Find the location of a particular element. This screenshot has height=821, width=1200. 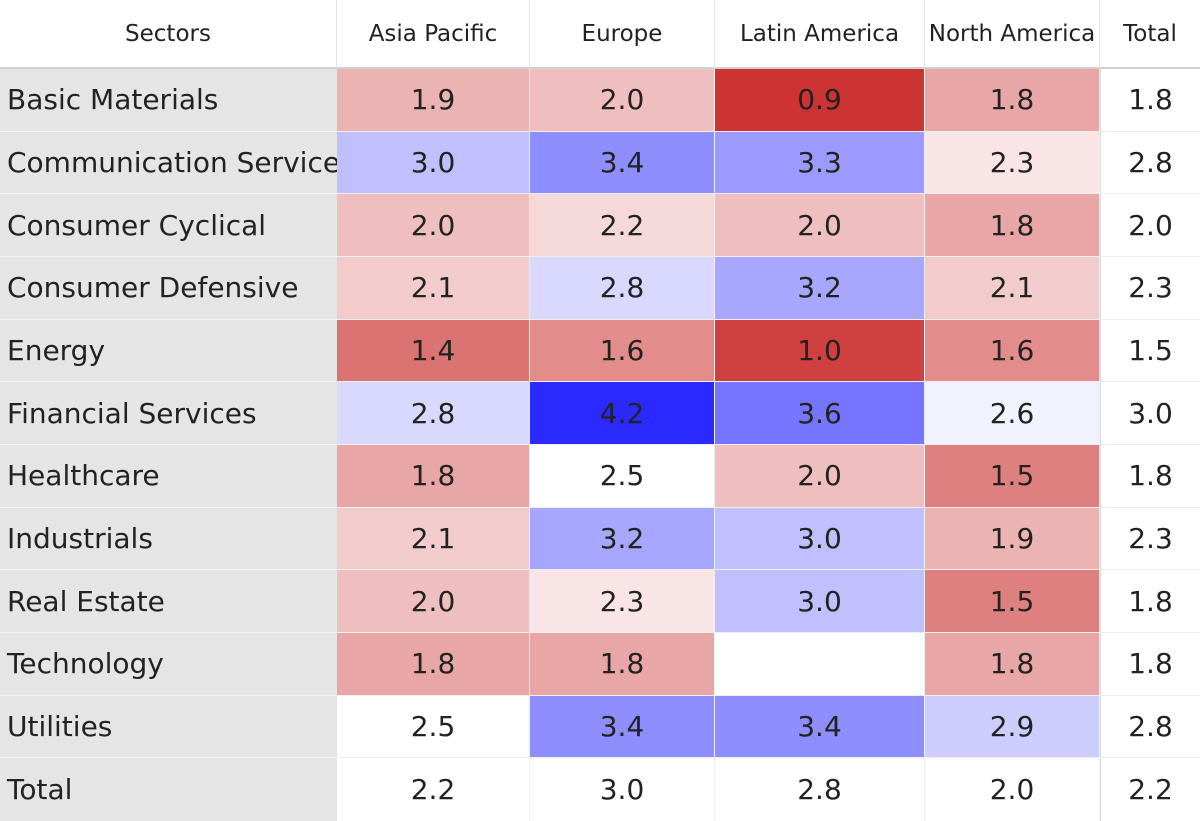

heat-cell-utilities-europe: 3.4 is located at coordinates (622, 727).